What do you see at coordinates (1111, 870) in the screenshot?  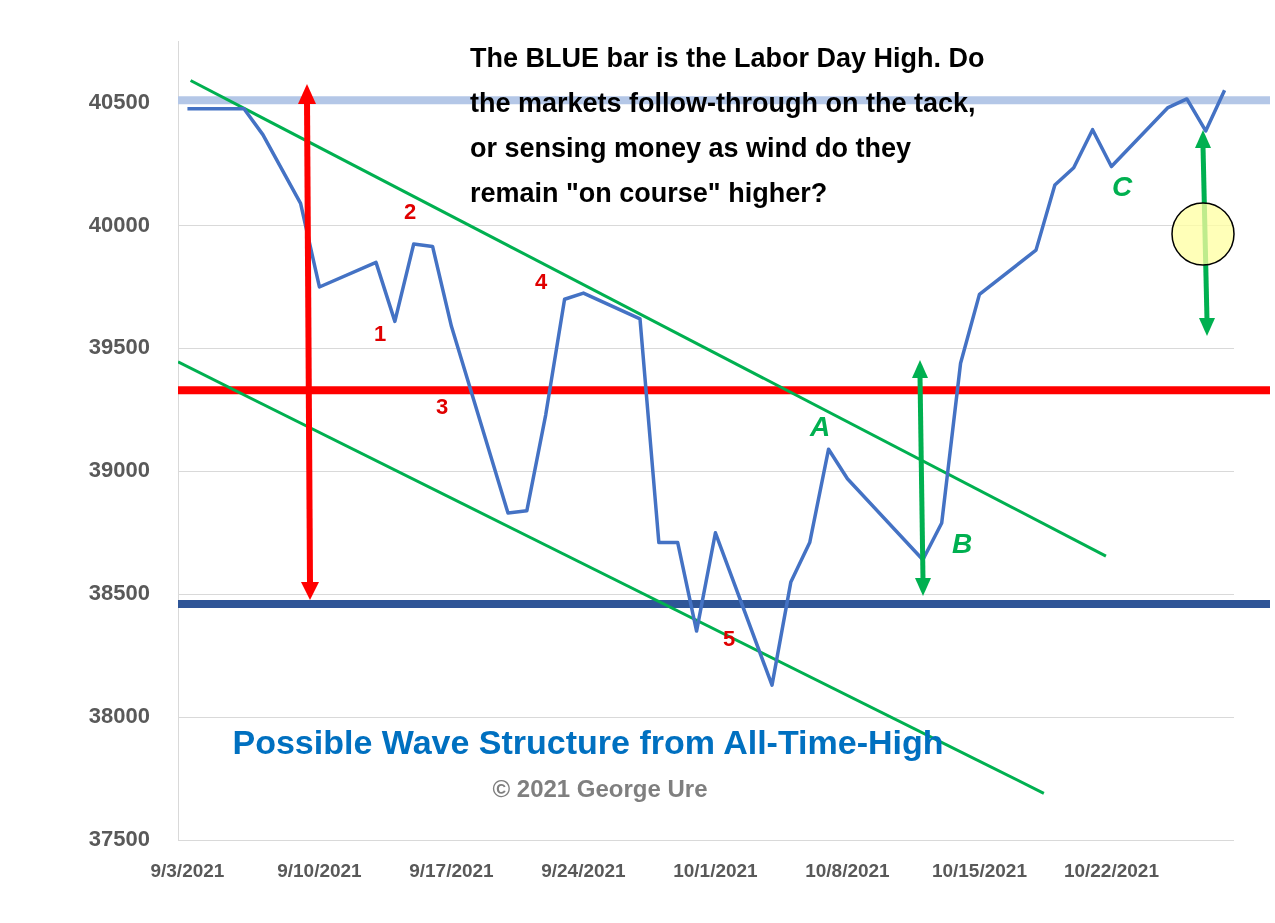 I see `x-tick-label: 10/22/2021` at bounding box center [1111, 870].